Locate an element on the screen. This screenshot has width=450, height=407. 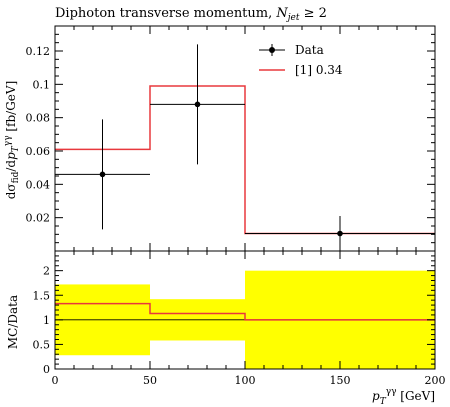
title-sub: jet is located at coordinates (293, 18).